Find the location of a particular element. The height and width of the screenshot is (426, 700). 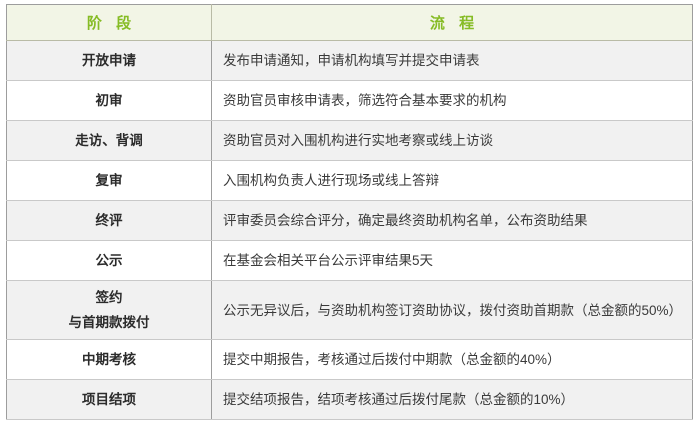

stage-label: 开放申请 is located at coordinates (109, 60).